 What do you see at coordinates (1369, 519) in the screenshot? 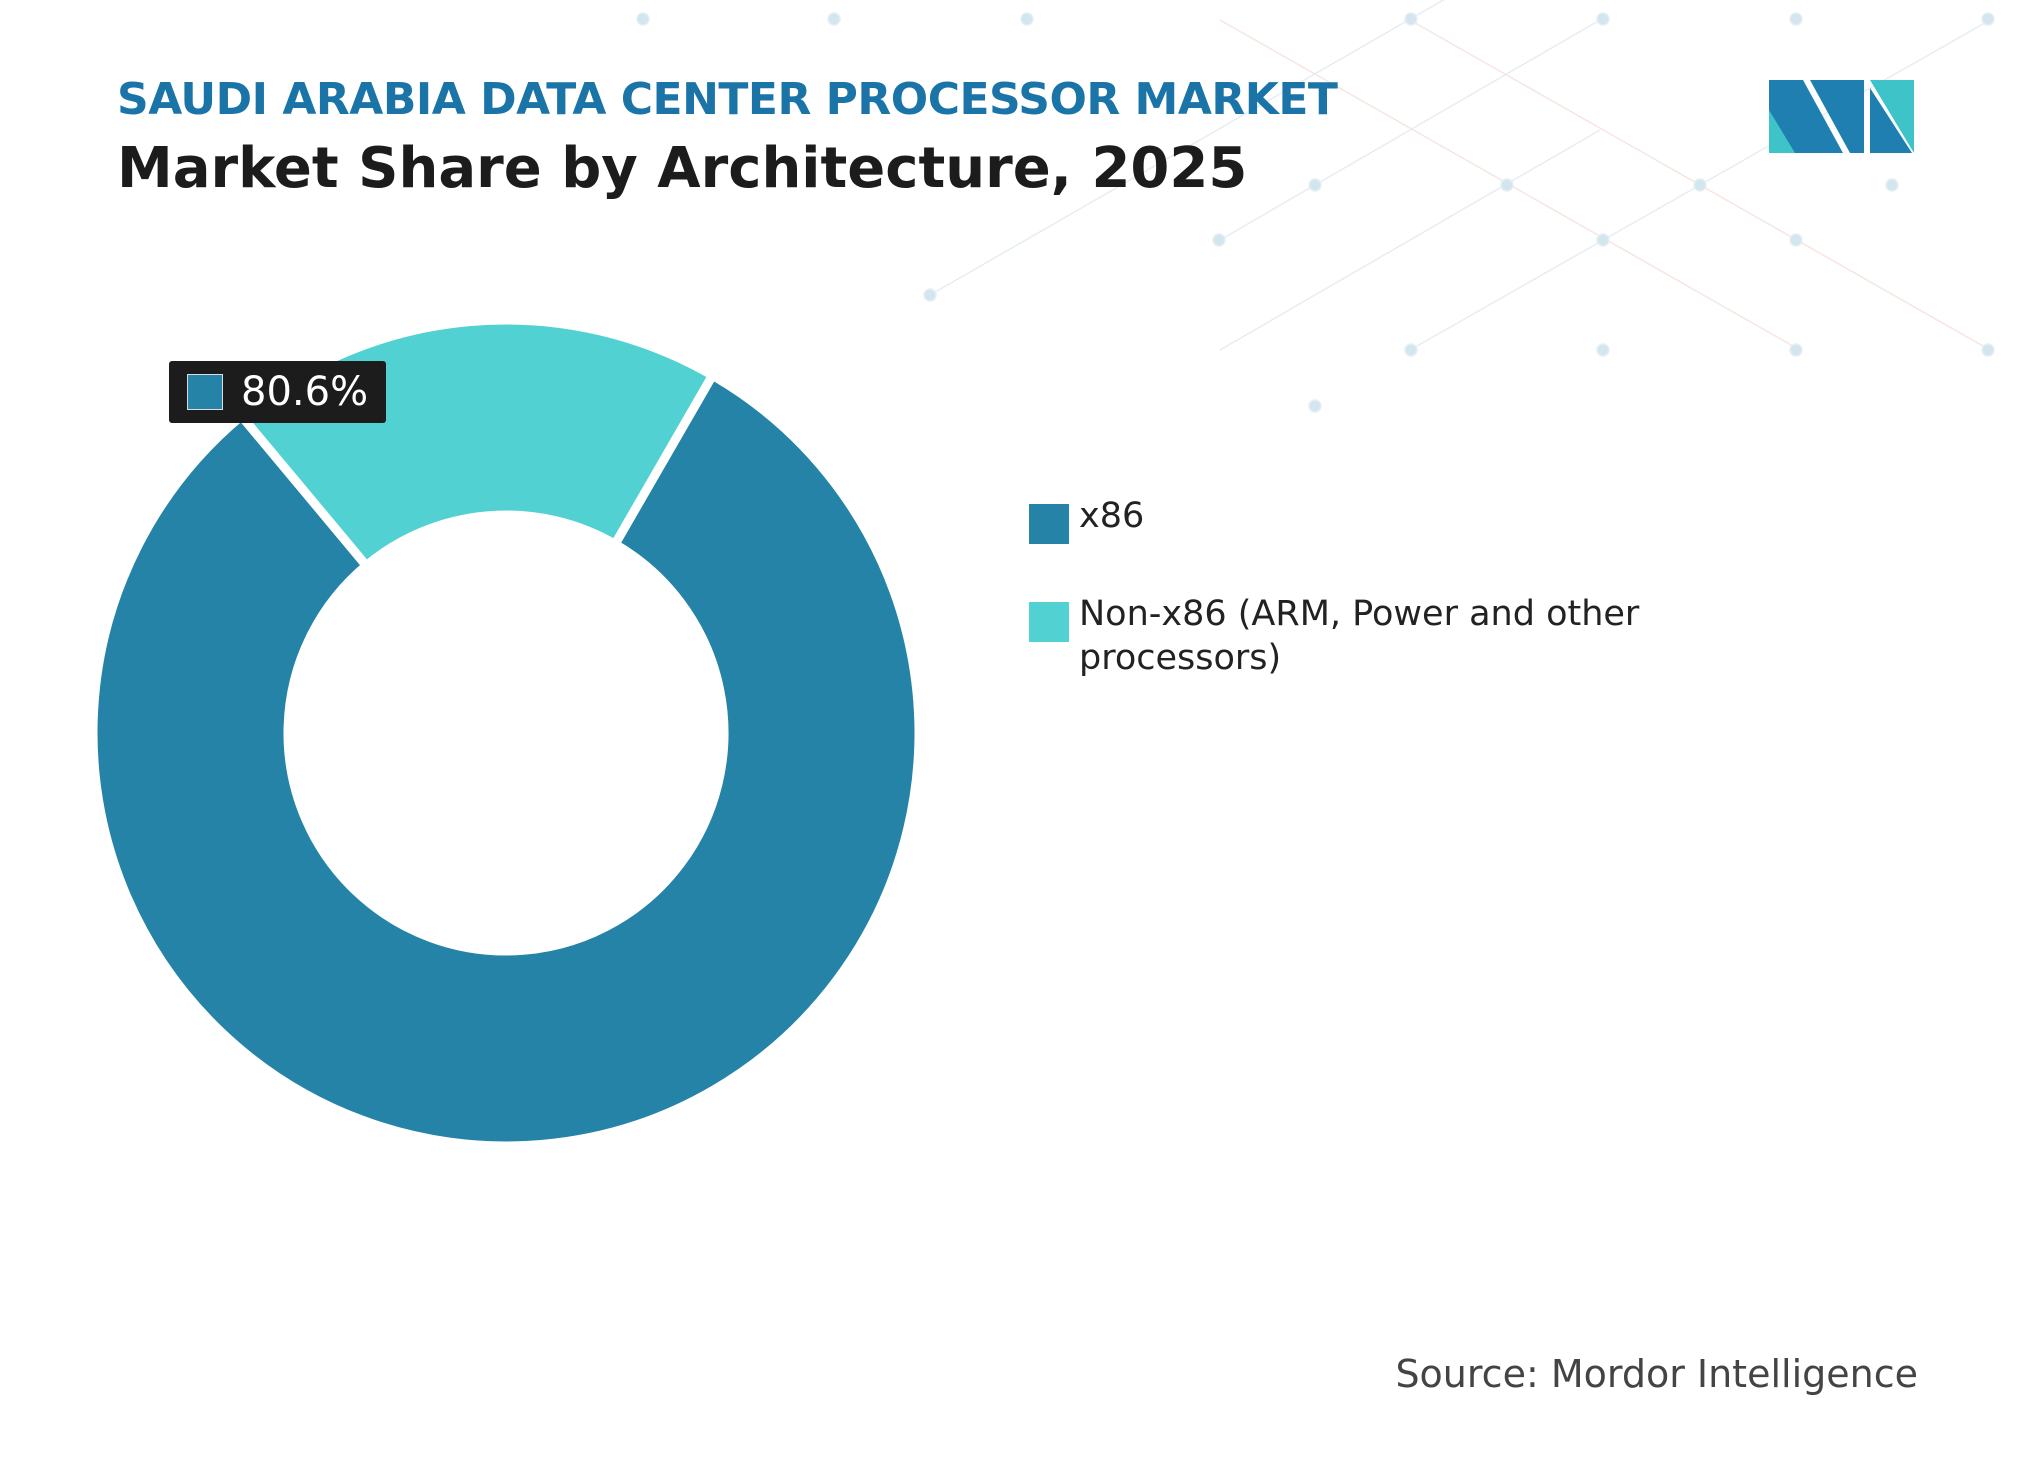
I see `legend-item: x86` at bounding box center [1369, 519].